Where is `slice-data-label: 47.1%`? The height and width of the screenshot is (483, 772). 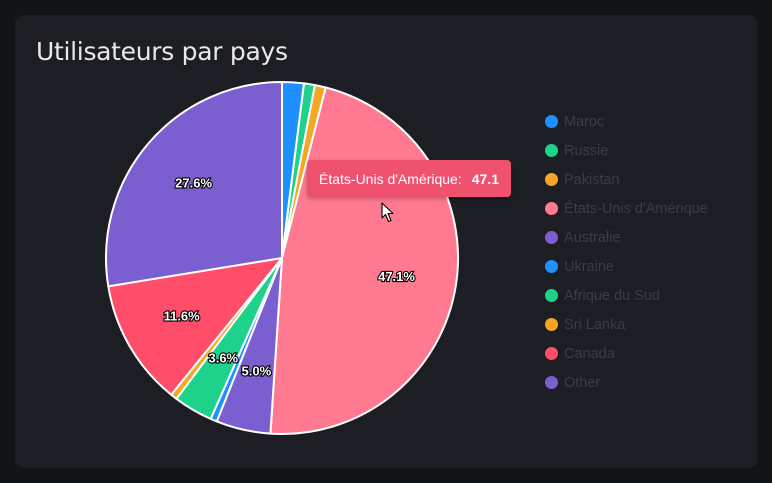
slice-data-label: 47.1% is located at coordinates (396, 276).